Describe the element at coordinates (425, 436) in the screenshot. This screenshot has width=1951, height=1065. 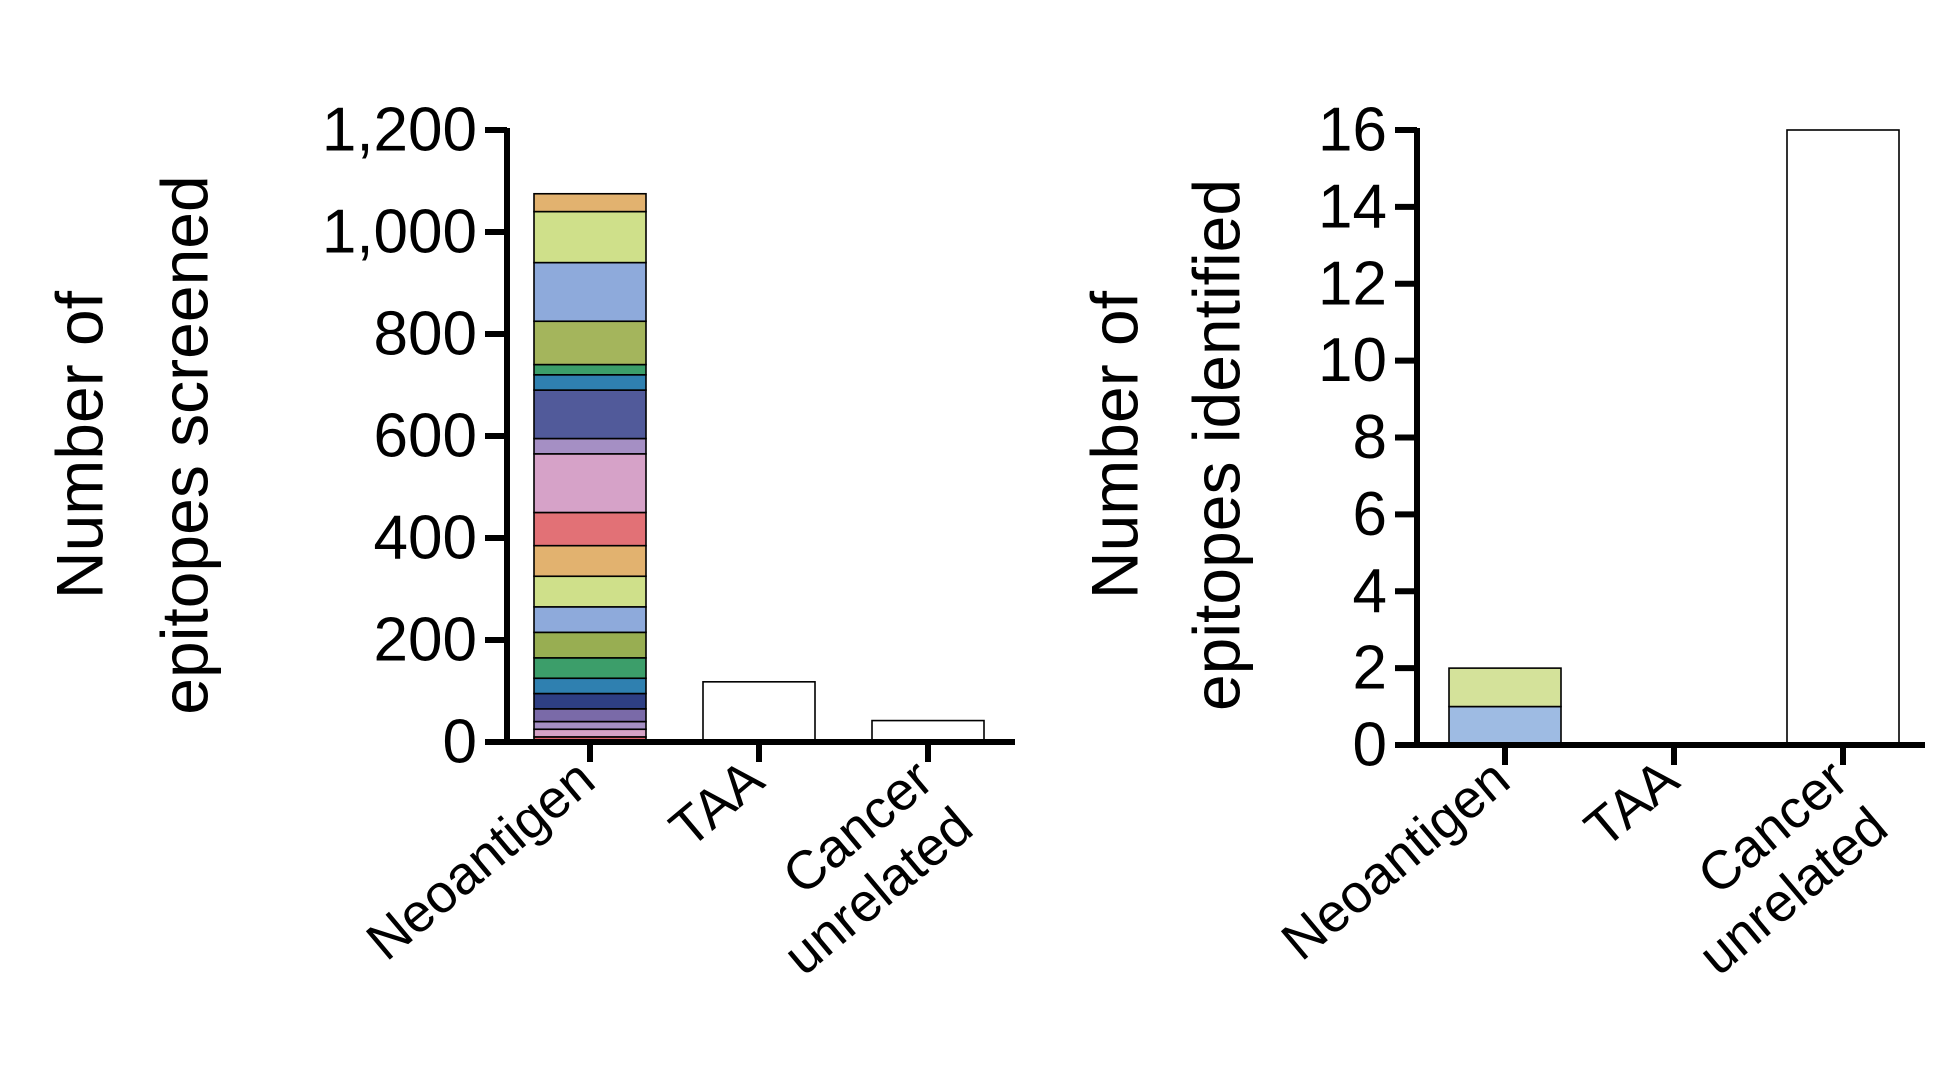
I see `y-tick-label: 600` at that location.